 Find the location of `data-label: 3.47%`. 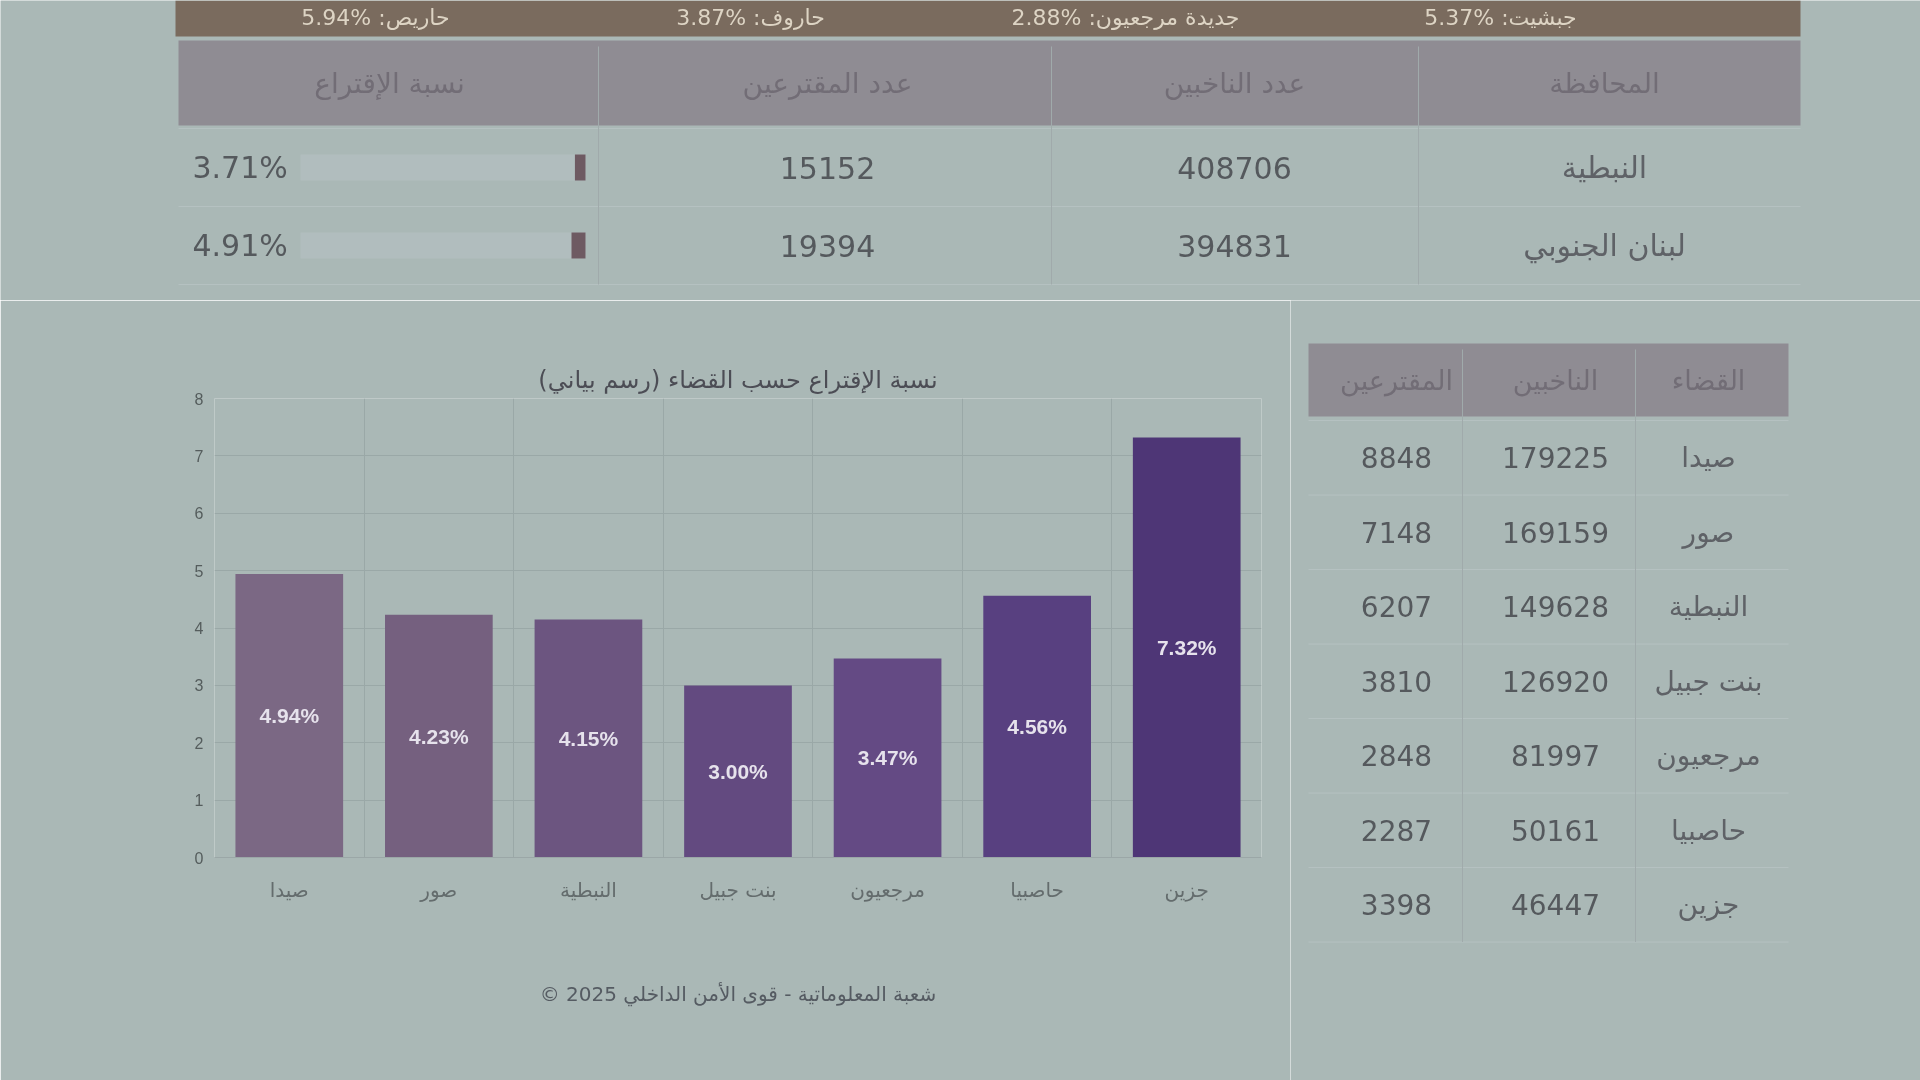

data-label: 3.47% is located at coordinates (887, 758).